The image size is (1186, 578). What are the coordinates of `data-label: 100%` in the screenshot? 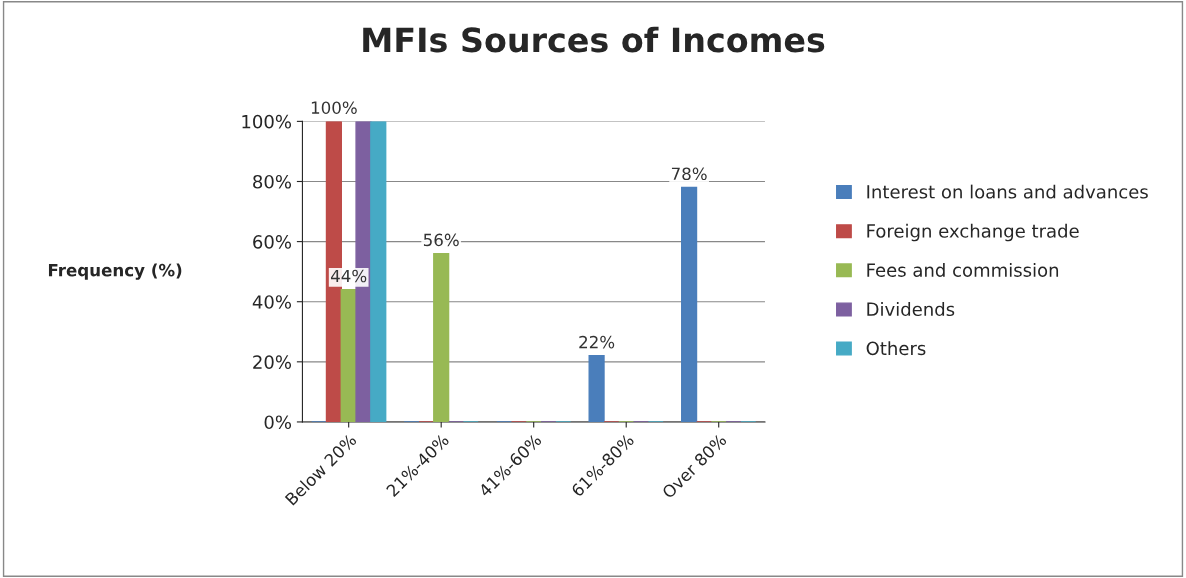 It's located at (334, 107).